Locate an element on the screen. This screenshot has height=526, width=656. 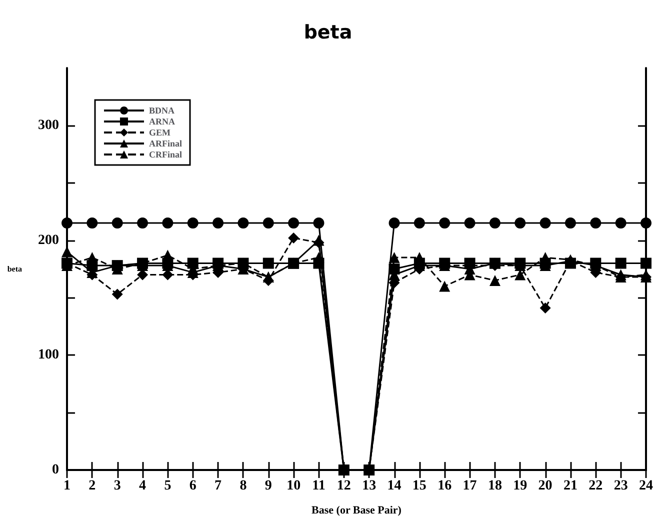
y-tick-label: 100 is located at coordinates (48, 355).